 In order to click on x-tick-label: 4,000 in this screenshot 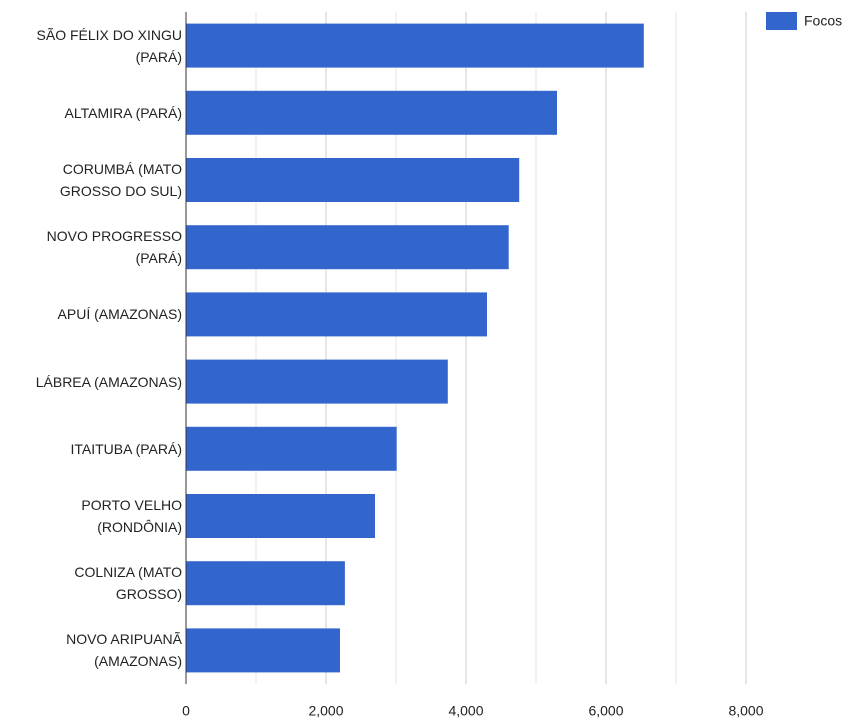, I will do `click(465, 711)`.